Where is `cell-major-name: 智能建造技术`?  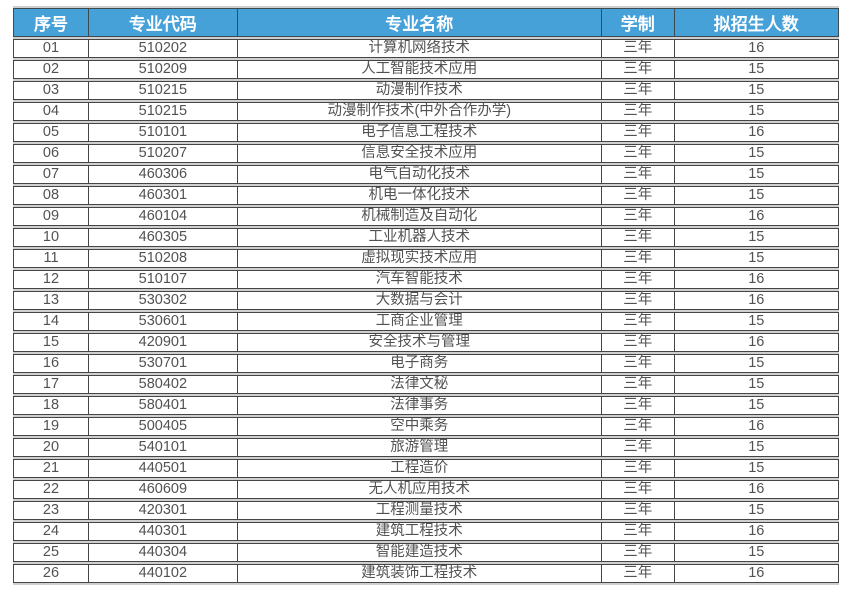 cell-major-name: 智能建造技术 is located at coordinates (419, 552).